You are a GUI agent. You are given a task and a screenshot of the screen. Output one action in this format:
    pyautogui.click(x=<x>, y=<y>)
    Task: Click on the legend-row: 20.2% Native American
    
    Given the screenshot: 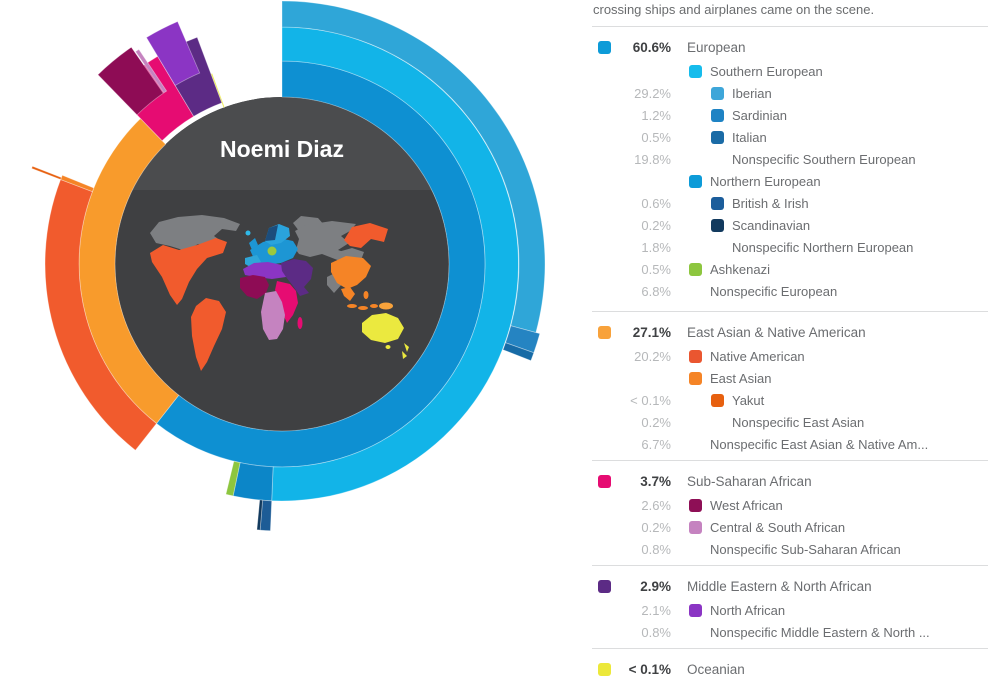 What is the action you would take?
    pyautogui.click(x=790, y=356)
    